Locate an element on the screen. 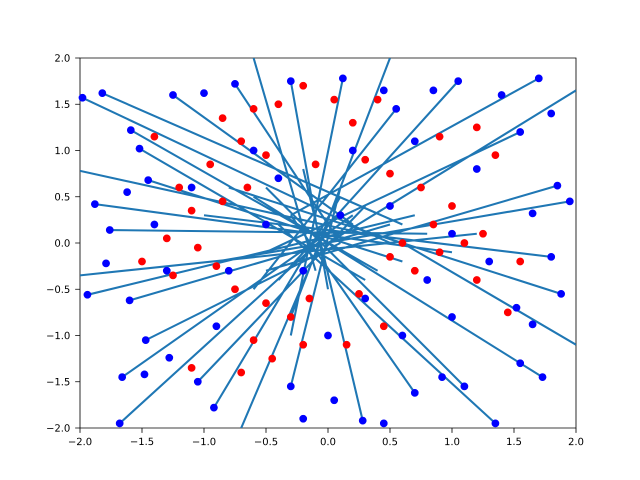  y-tick-label: 0.0 is located at coordinates (62, 243).